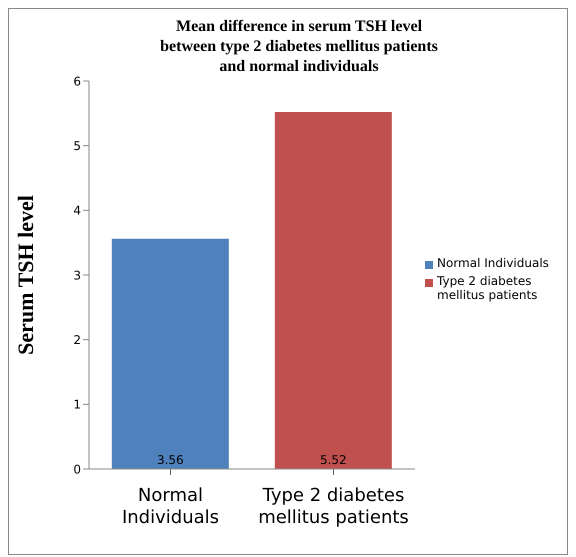 This screenshot has height=557, width=576. I want to click on y-tick-label: 6, so click(77, 81).